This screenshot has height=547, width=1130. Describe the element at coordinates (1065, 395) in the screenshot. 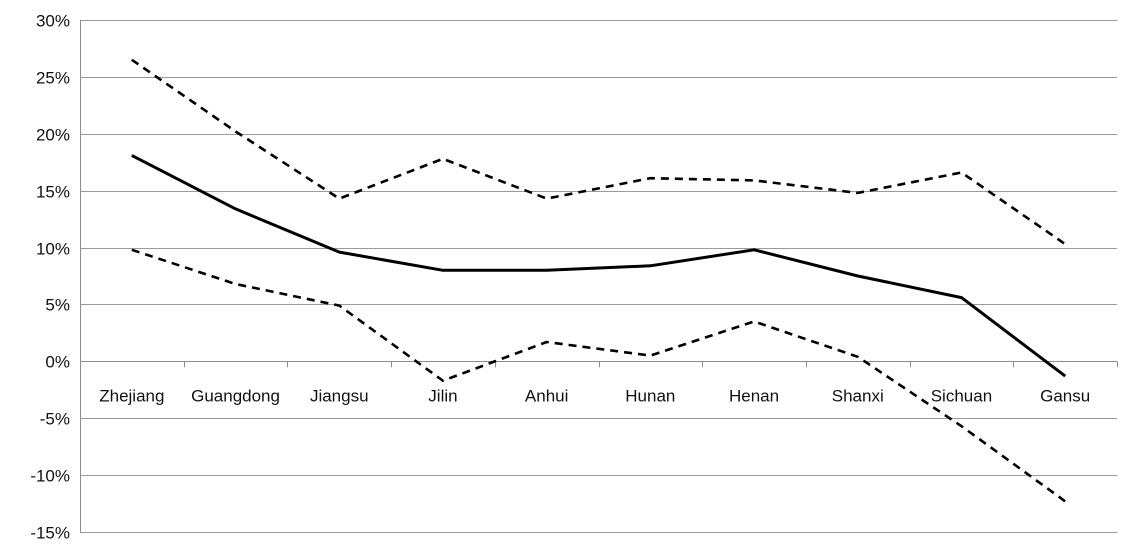

I see `x-tick-label: Gansu` at that location.